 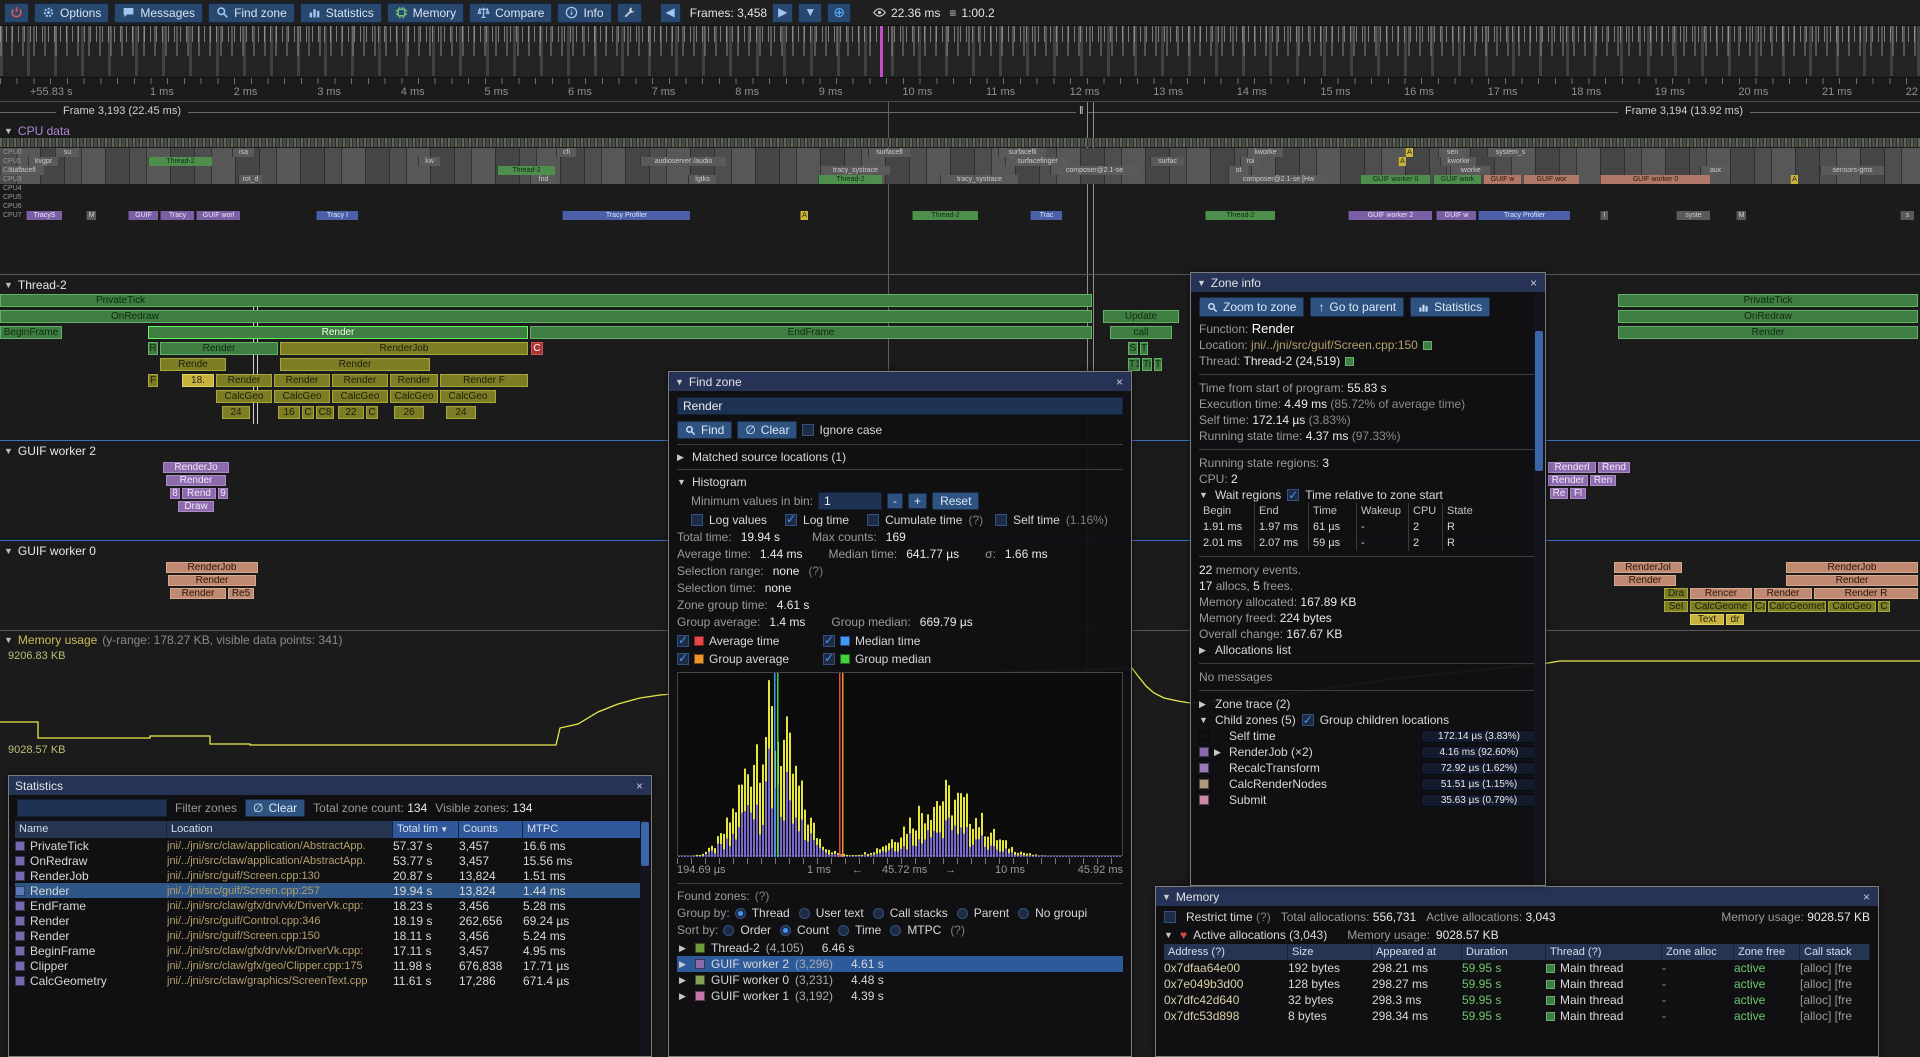 I want to click on cpu-segment: GUIF w, so click(x=1502, y=179).